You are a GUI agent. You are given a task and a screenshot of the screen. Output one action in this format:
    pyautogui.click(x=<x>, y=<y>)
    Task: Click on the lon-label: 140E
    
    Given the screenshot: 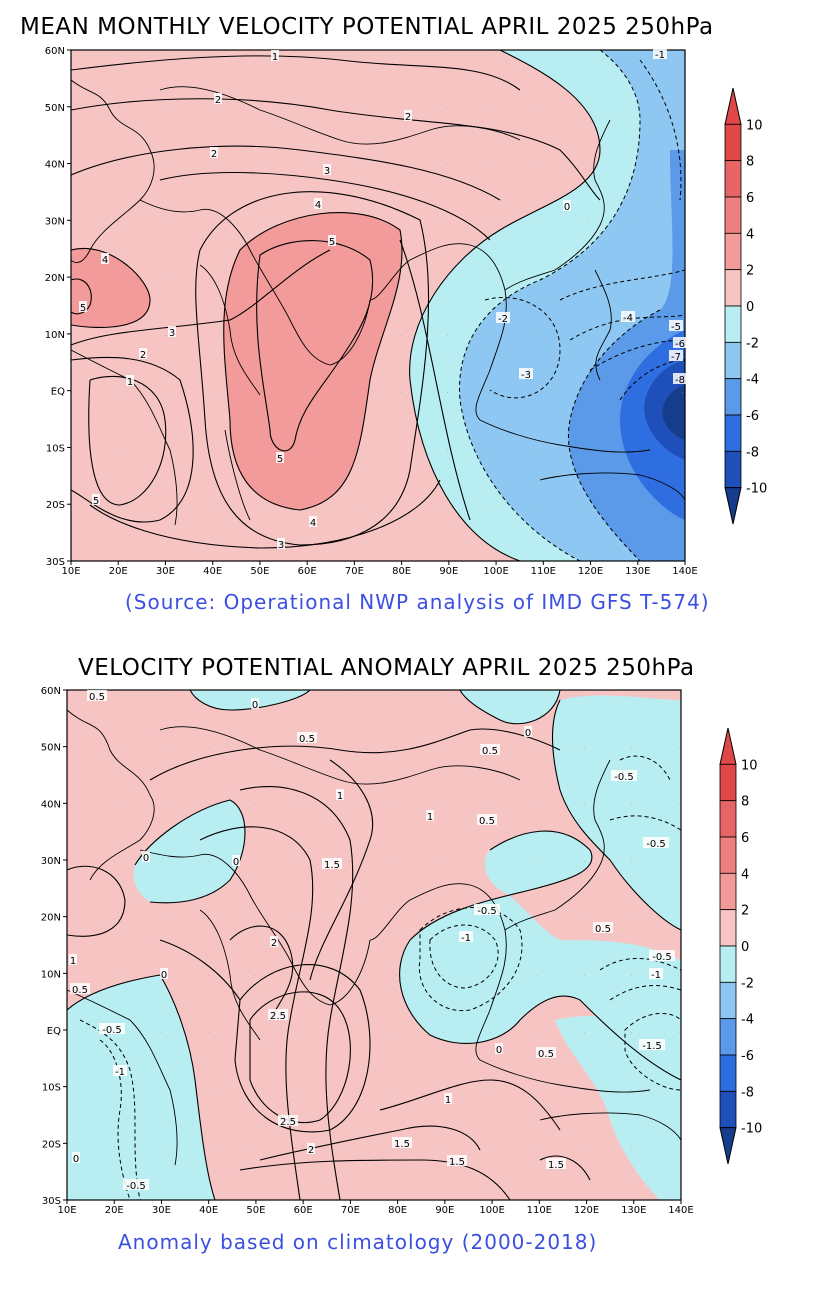 What is the action you would take?
    pyautogui.click(x=684, y=571)
    